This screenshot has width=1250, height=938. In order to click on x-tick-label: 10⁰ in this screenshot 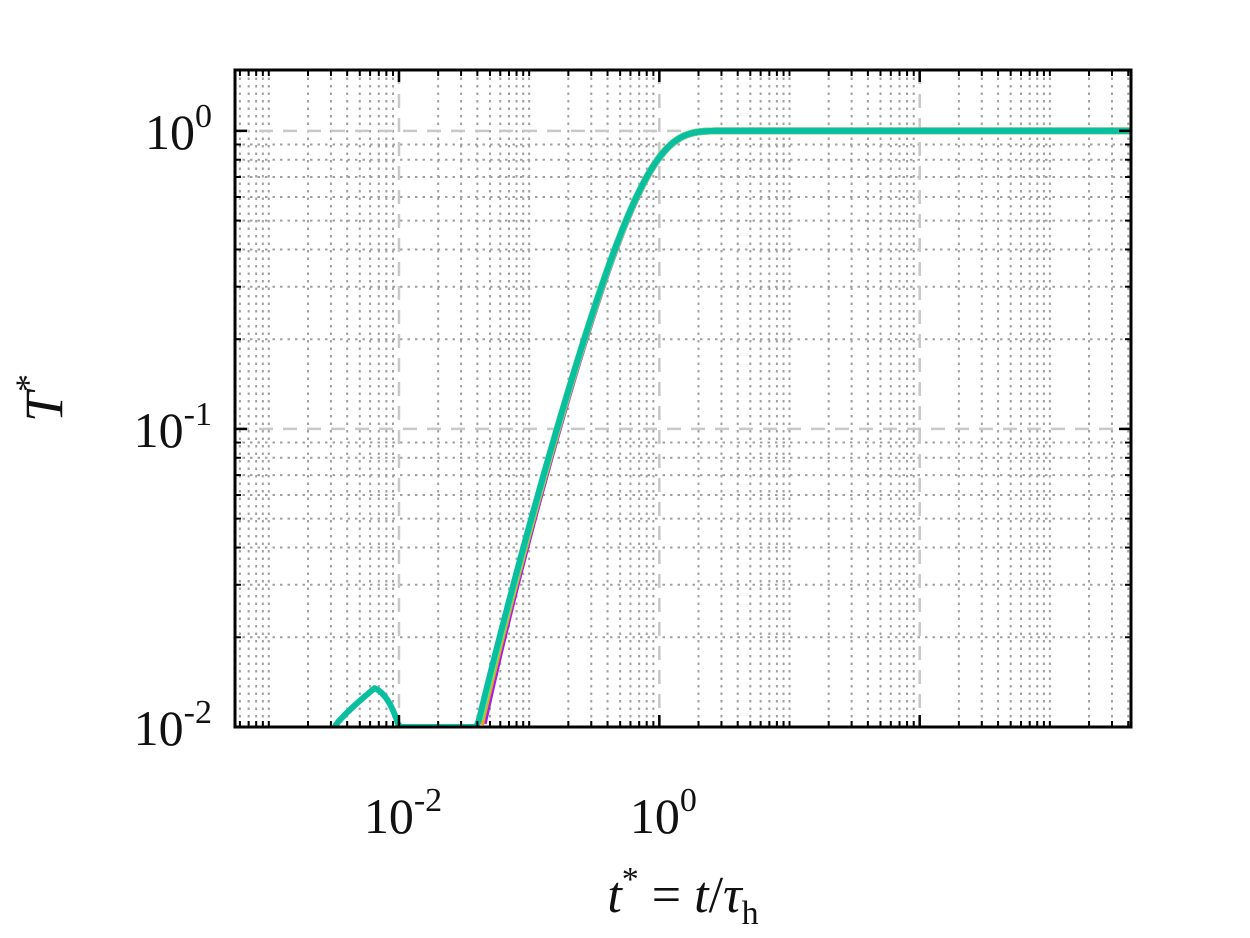, I will do `click(663, 813)`.